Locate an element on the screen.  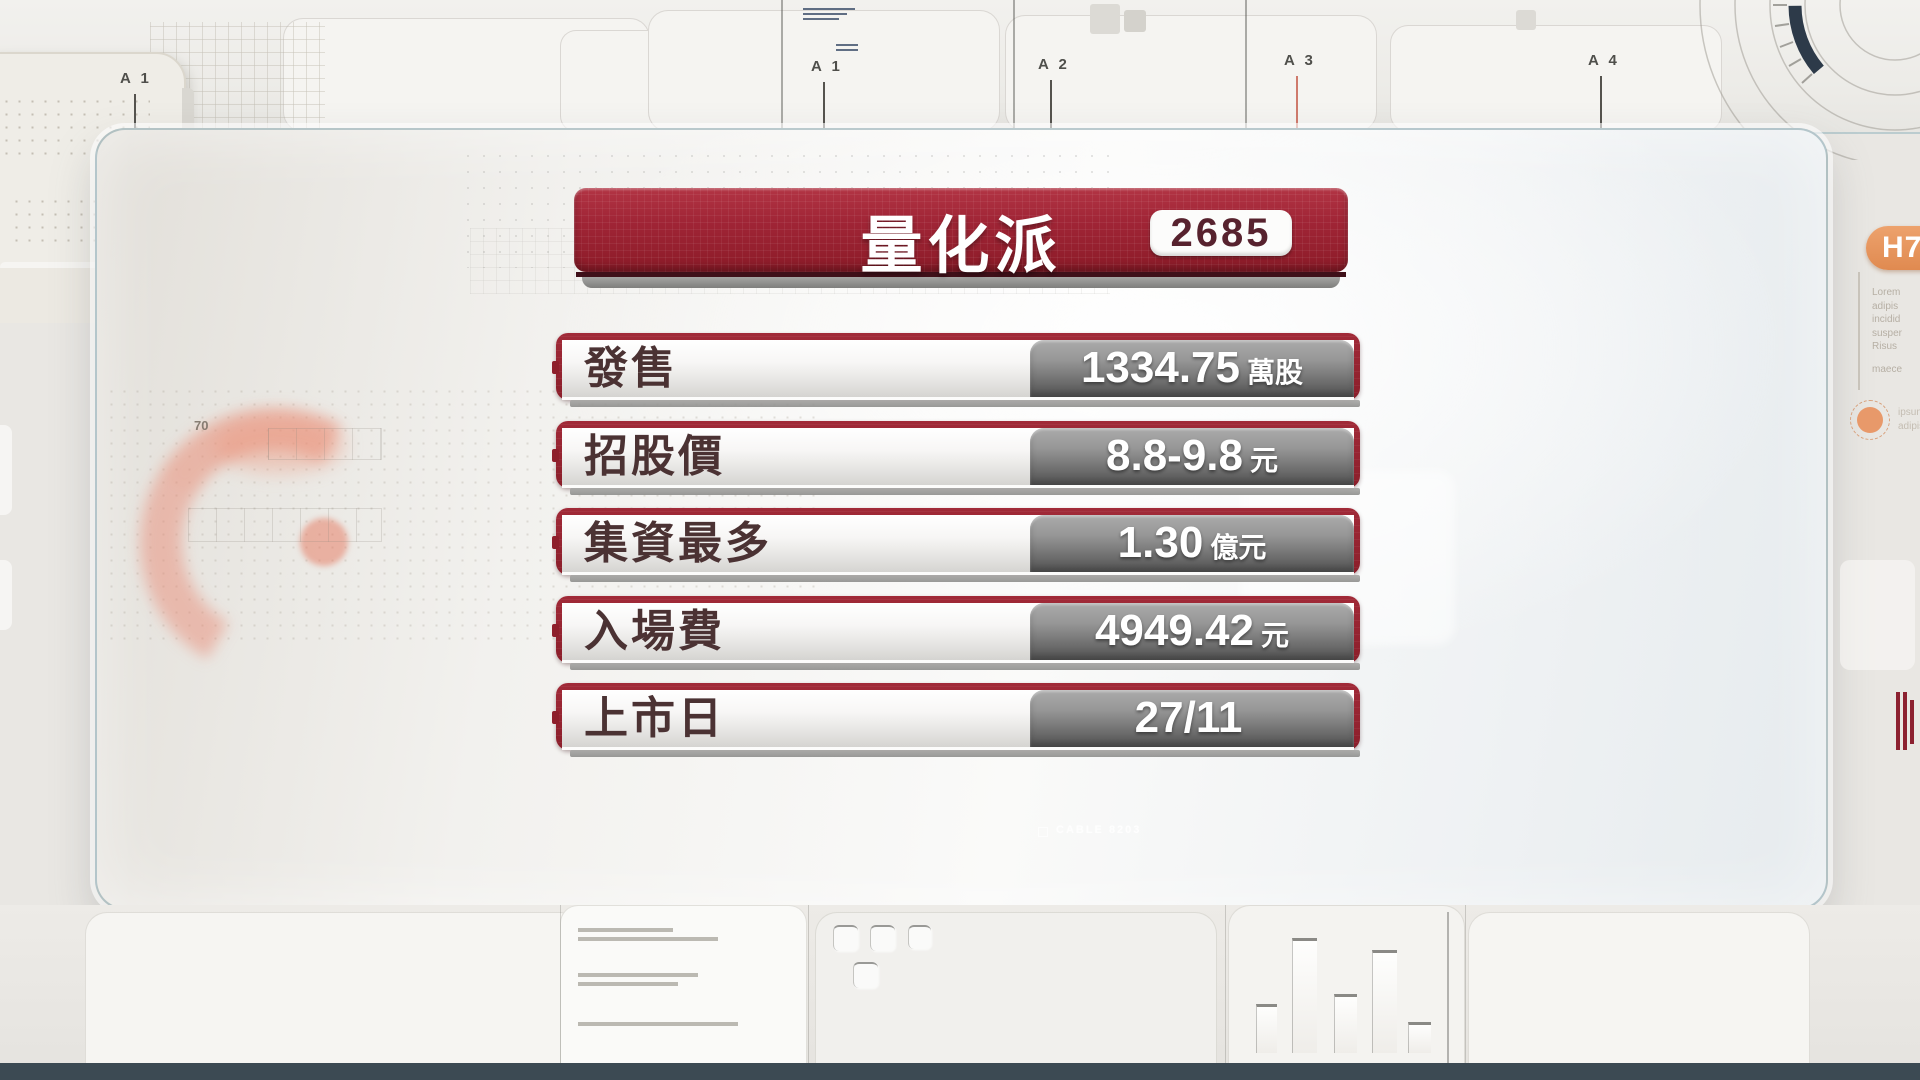
row-label: 集資最多 is located at coordinates (678, 543).